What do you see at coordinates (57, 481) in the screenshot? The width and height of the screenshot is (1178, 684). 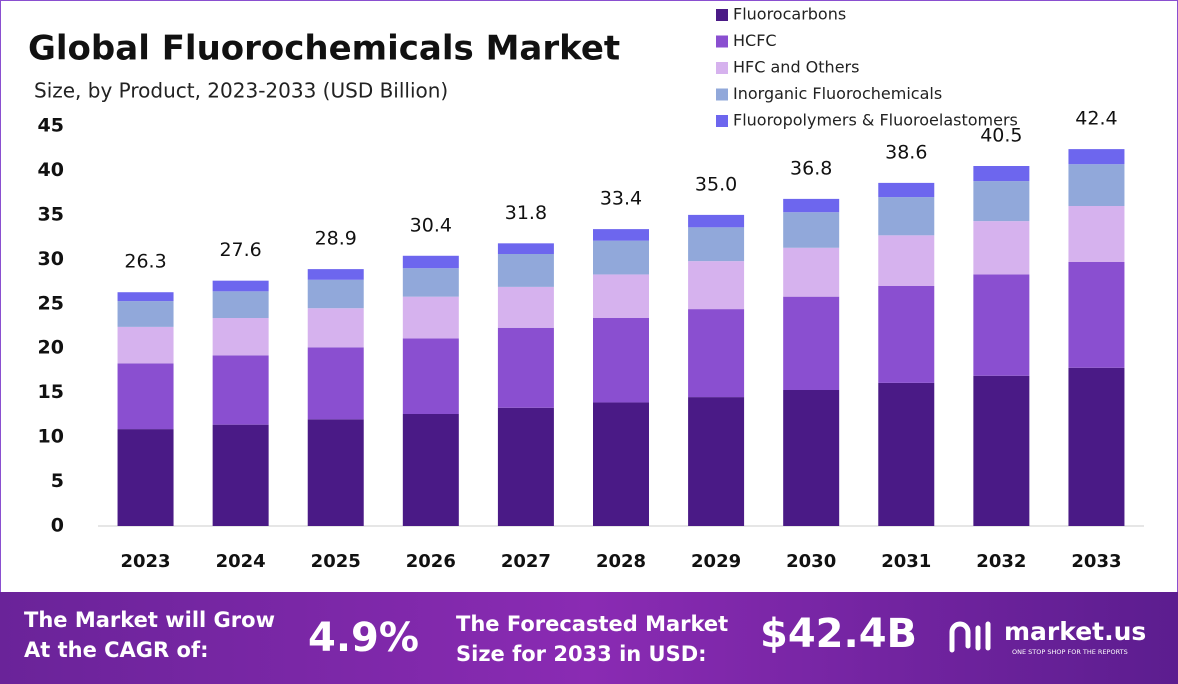 I see `y-tick-label: 5` at bounding box center [57, 481].